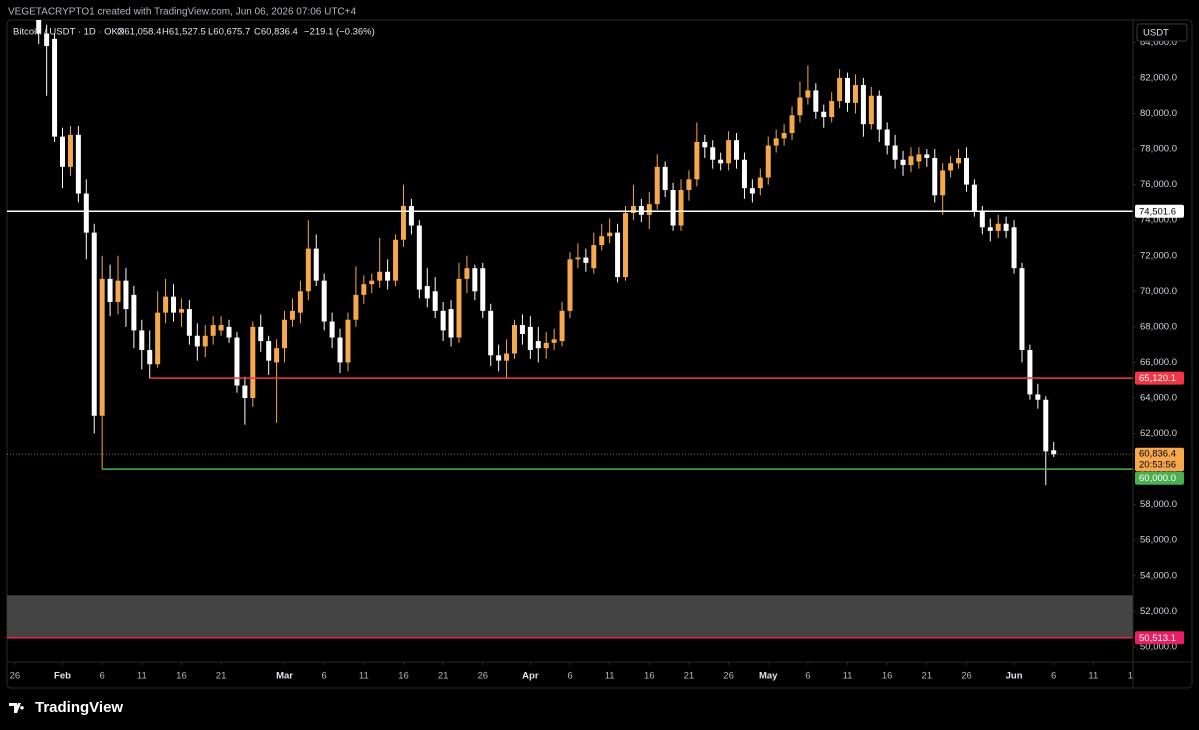 This screenshot has width=1199, height=730. Describe the element at coordinates (62, 676) in the screenshot. I see `x-tick-label: Feb` at that location.